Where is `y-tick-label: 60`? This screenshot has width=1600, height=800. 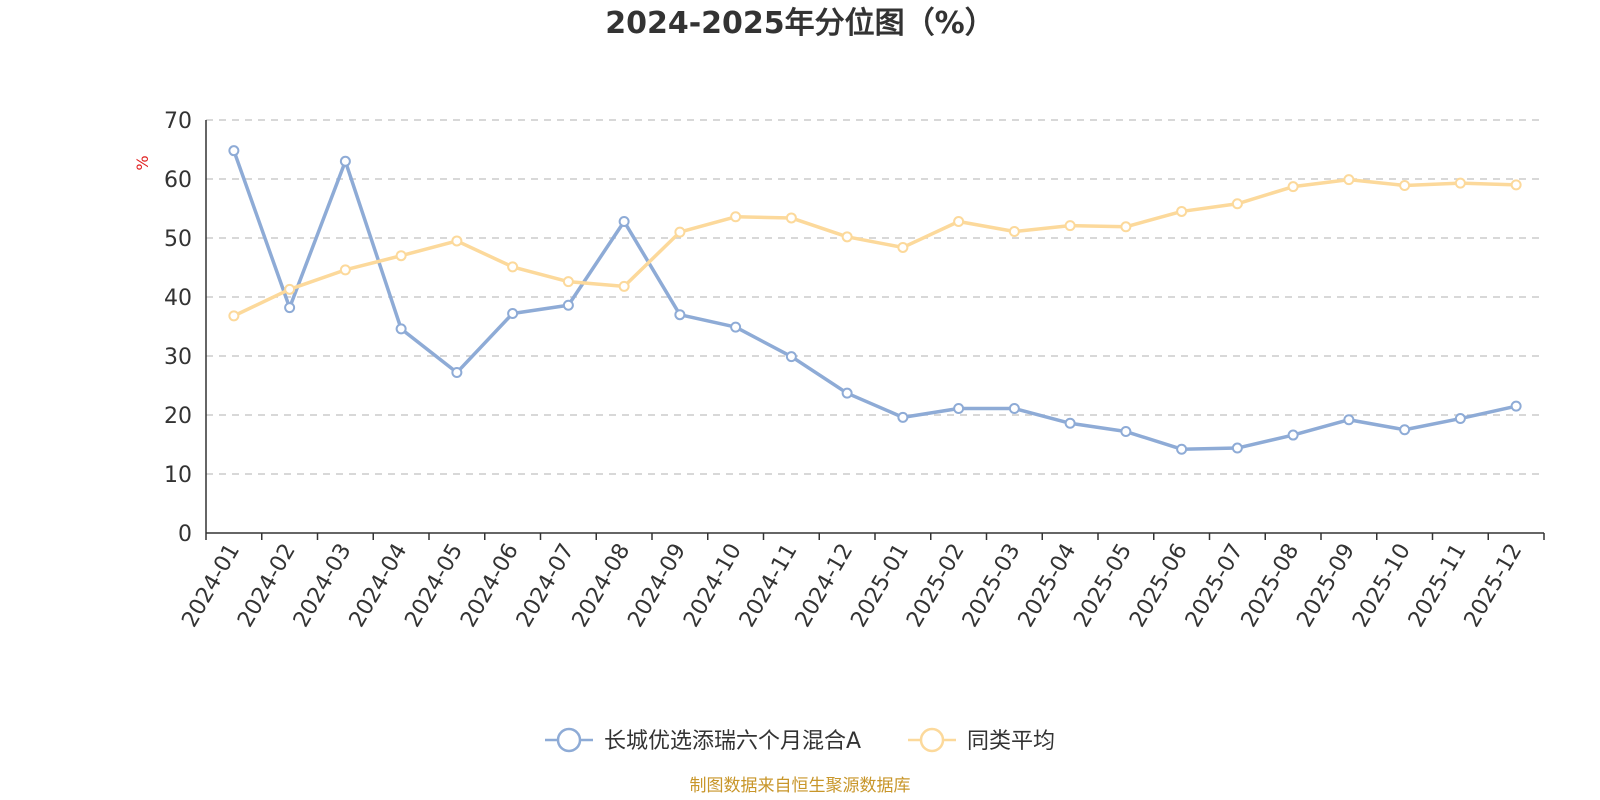 y-tick-label: 60 is located at coordinates (178, 180).